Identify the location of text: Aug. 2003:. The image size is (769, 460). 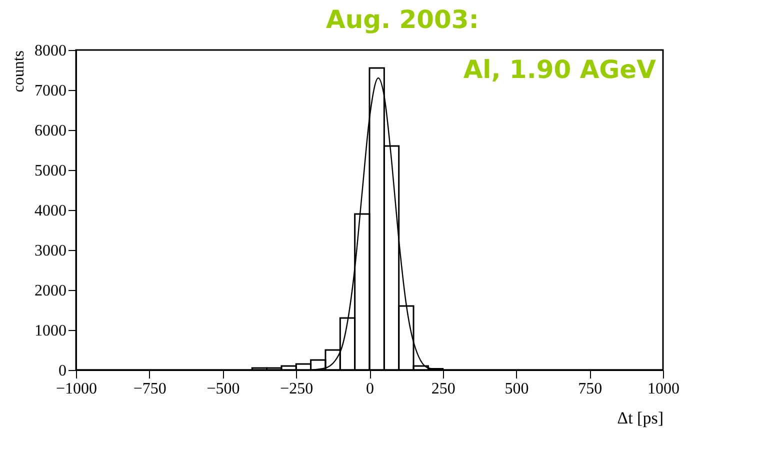
(402, 19).